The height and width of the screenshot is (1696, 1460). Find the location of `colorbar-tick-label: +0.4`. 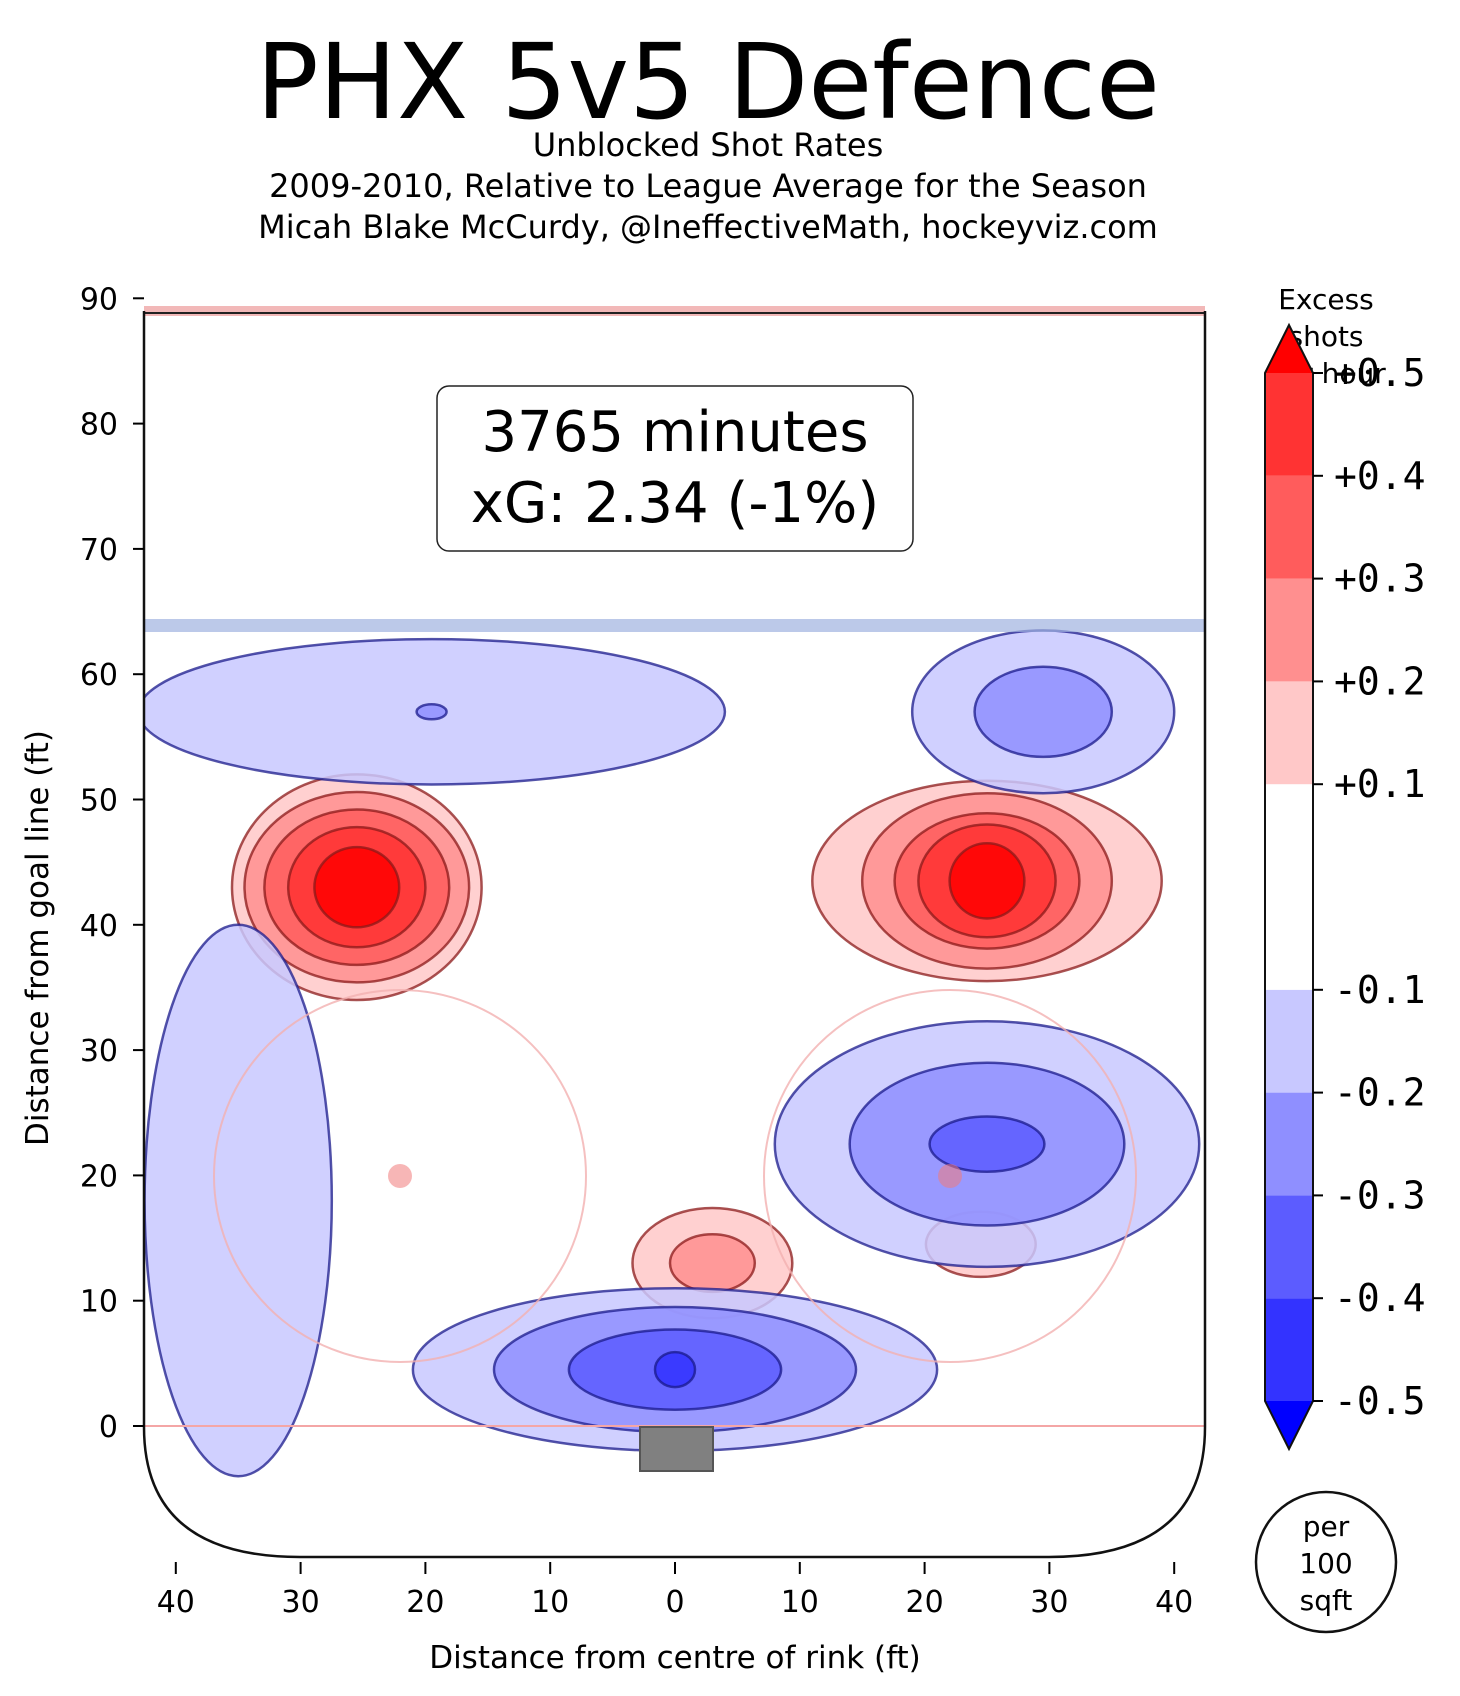

colorbar-tick-label: +0.4 is located at coordinates (1380, 476).